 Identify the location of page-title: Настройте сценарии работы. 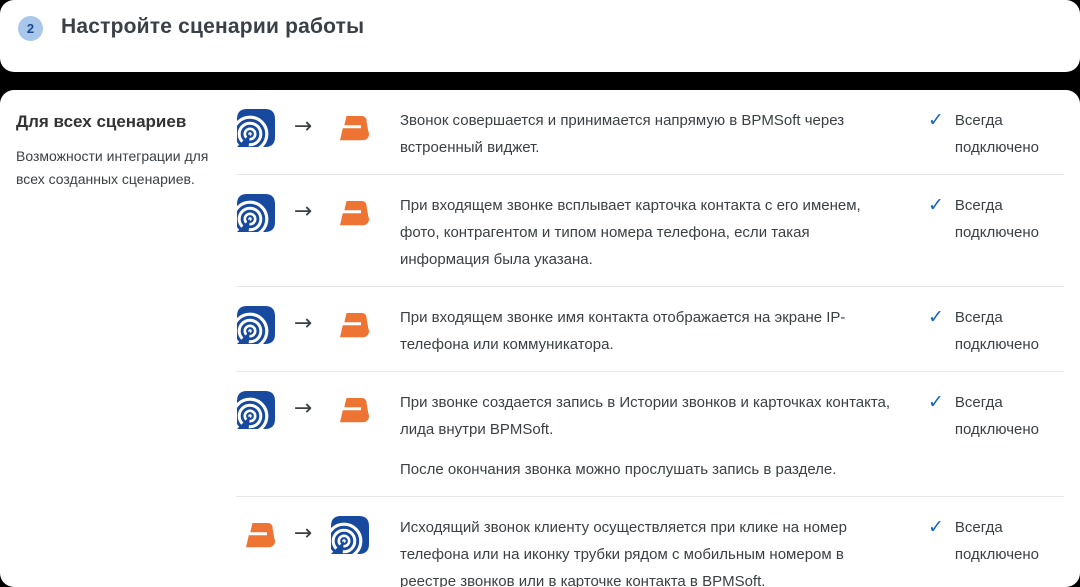
(213, 26).